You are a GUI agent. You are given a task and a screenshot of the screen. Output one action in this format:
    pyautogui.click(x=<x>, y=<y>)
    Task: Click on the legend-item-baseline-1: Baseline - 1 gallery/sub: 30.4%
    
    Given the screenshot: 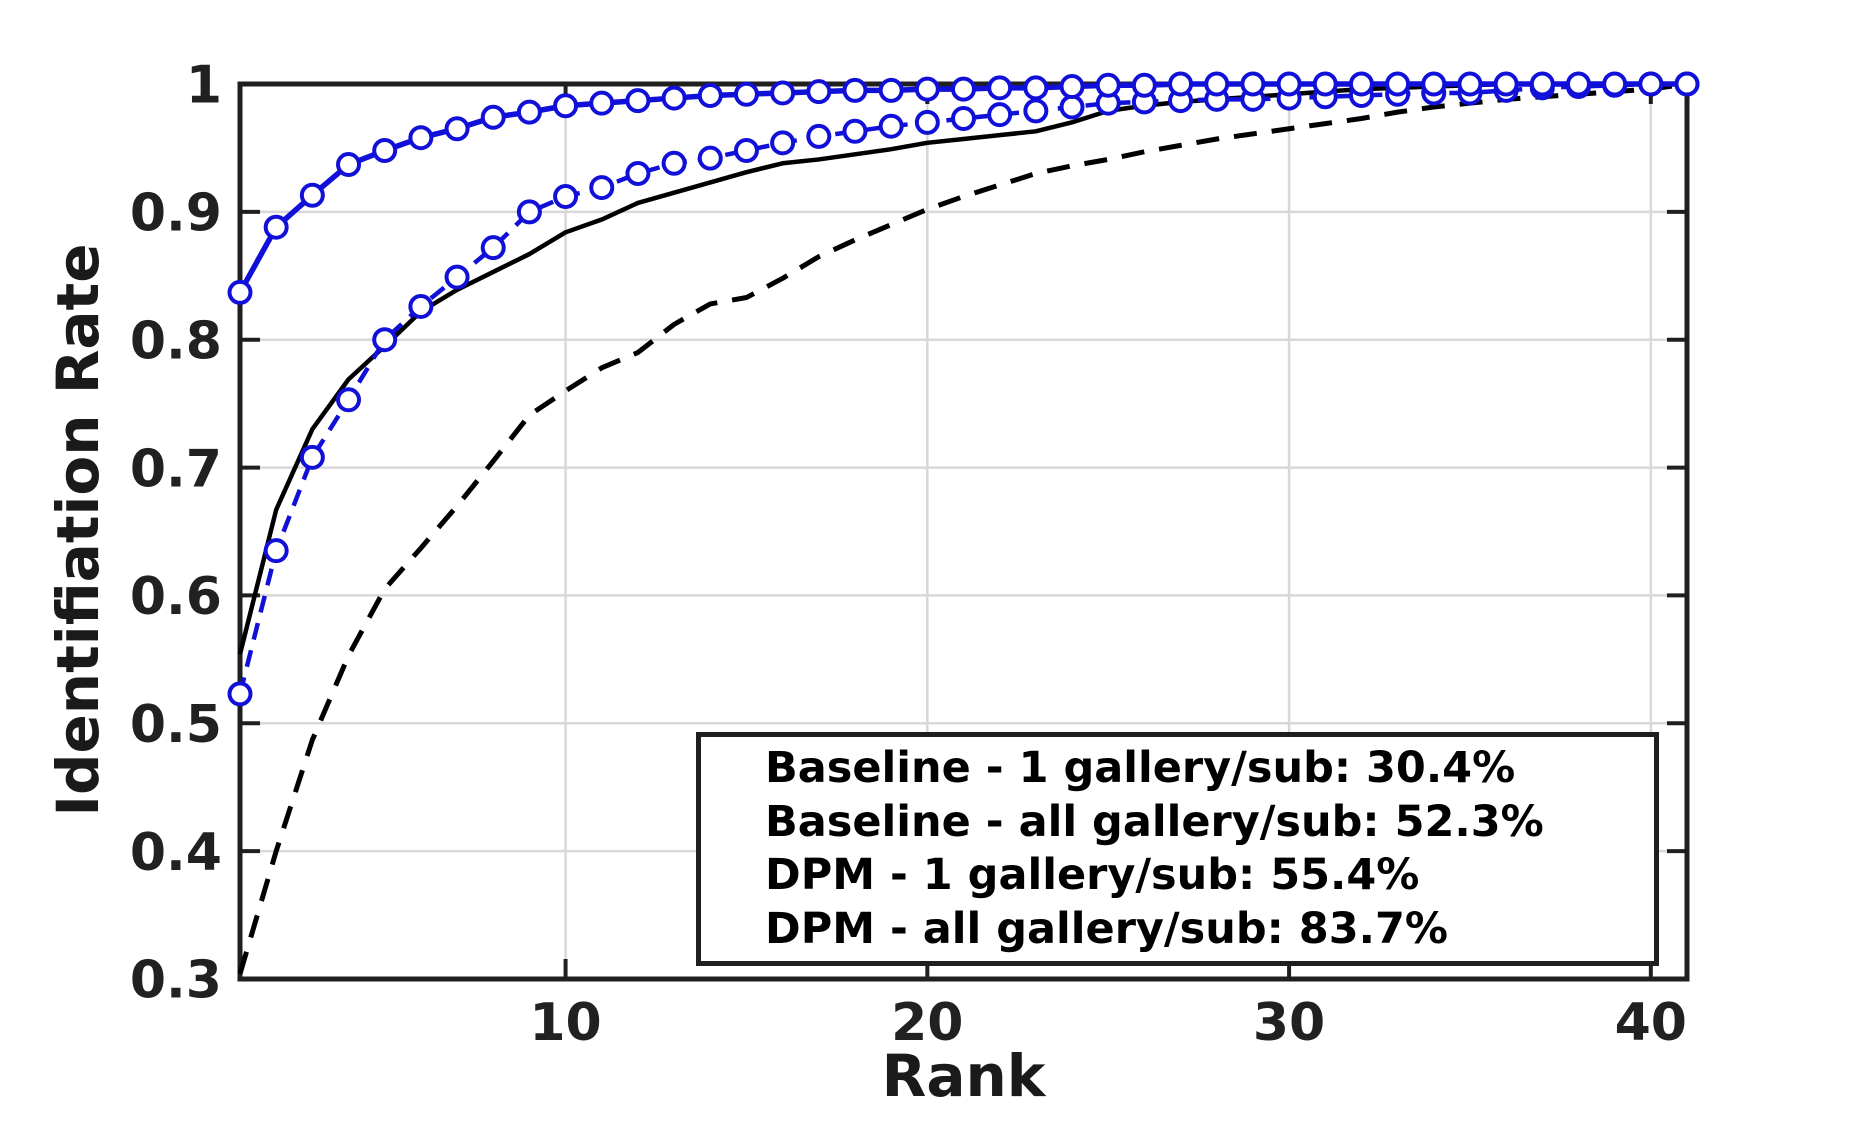 What is the action you would take?
    pyautogui.click(x=1179, y=768)
    